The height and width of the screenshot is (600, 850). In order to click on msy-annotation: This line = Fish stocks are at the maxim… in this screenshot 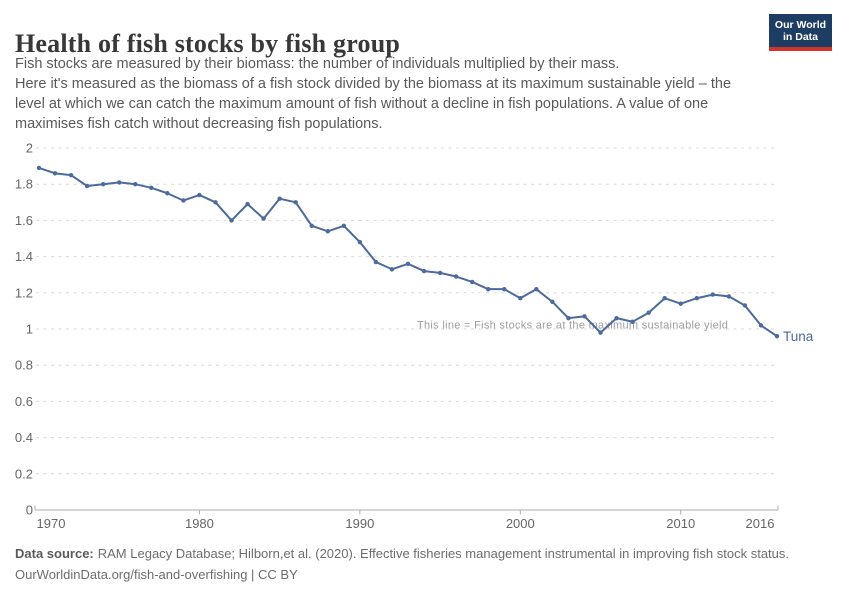, I will do `click(572, 326)`.